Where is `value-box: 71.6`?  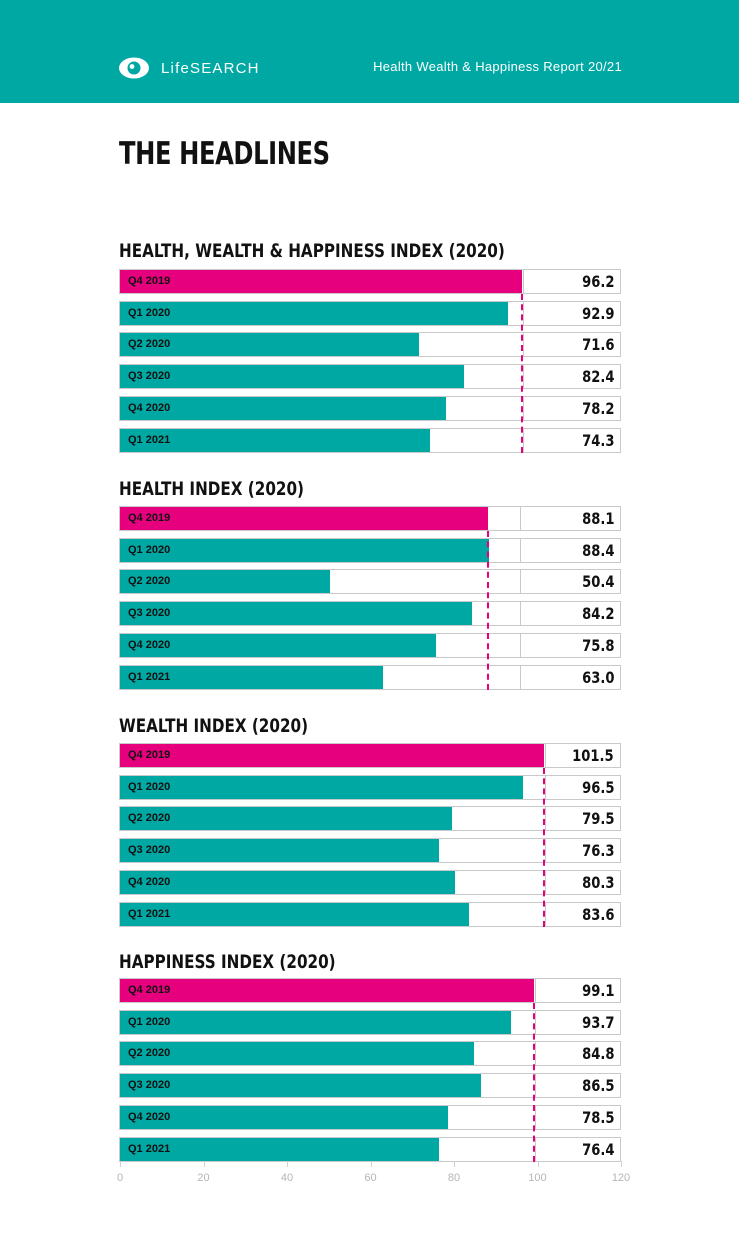
value-box: 71.6 is located at coordinates (571, 344).